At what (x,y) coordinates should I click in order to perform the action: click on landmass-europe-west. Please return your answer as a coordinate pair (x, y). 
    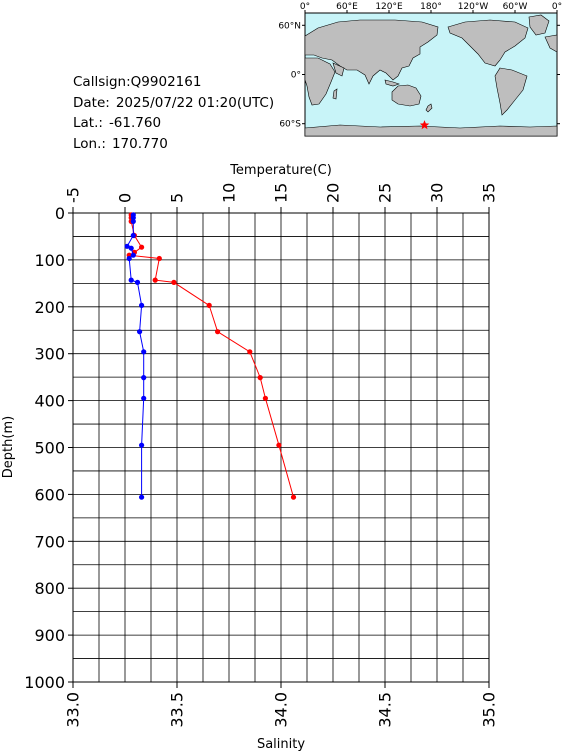
    Looking at the image, I should click on (551, 43).